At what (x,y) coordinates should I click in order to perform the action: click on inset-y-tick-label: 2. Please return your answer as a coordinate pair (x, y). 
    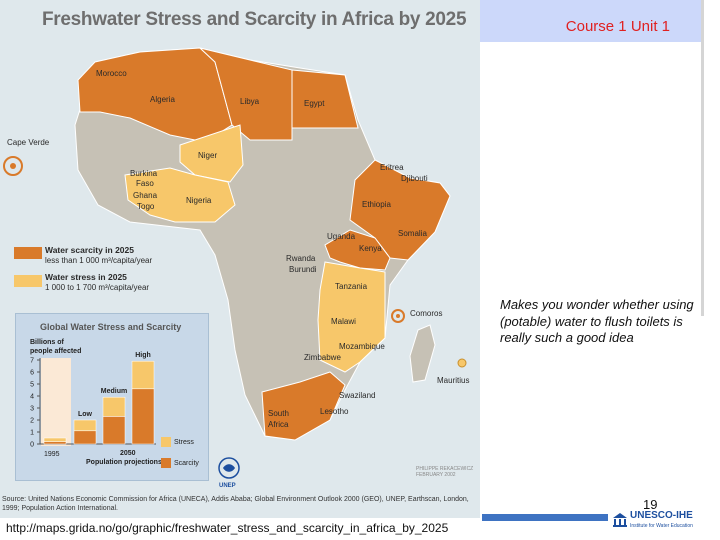
    Looking at the image, I should click on (32, 421).